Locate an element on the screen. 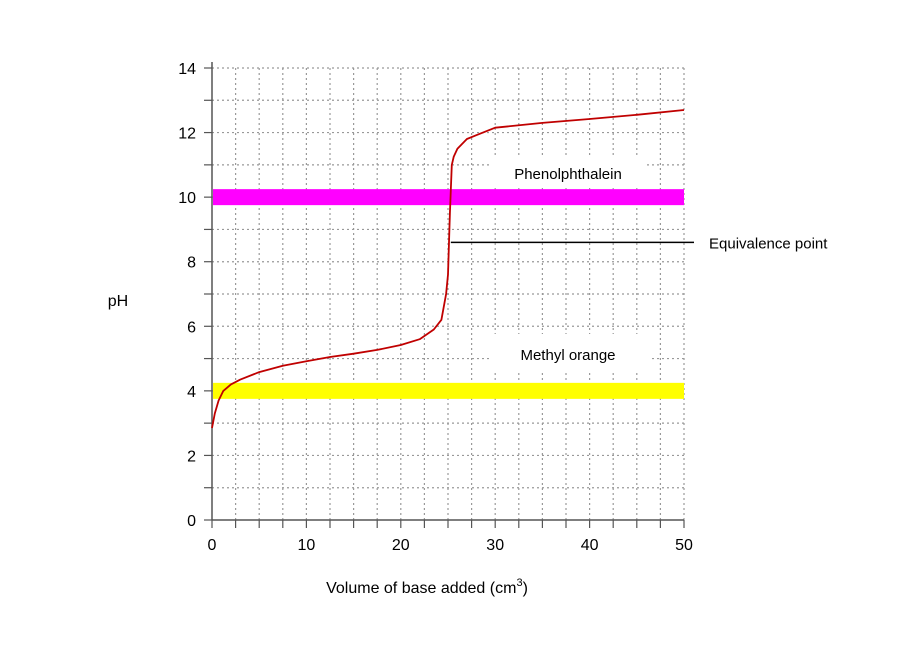  y-tick-label: 14 is located at coordinates (187, 69).